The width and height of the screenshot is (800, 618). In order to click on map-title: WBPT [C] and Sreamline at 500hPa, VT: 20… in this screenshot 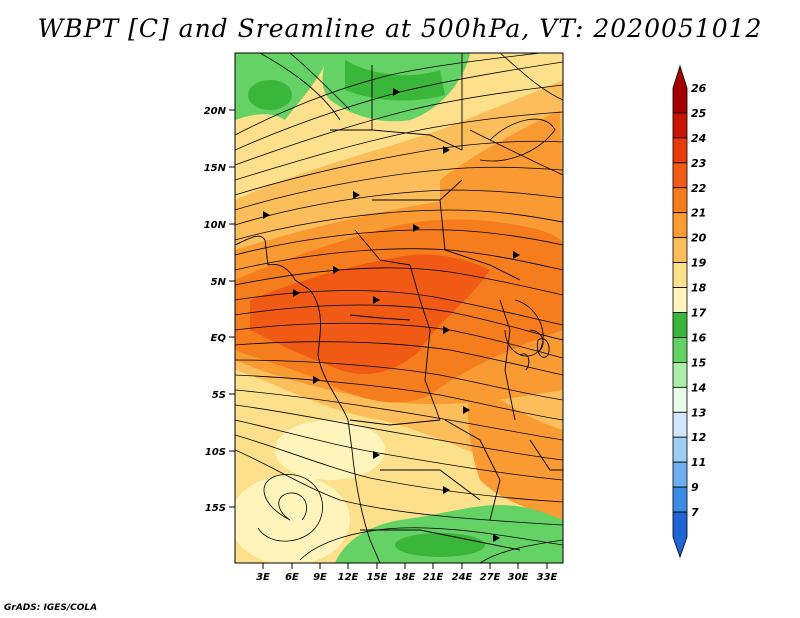, I will do `click(400, 28)`.